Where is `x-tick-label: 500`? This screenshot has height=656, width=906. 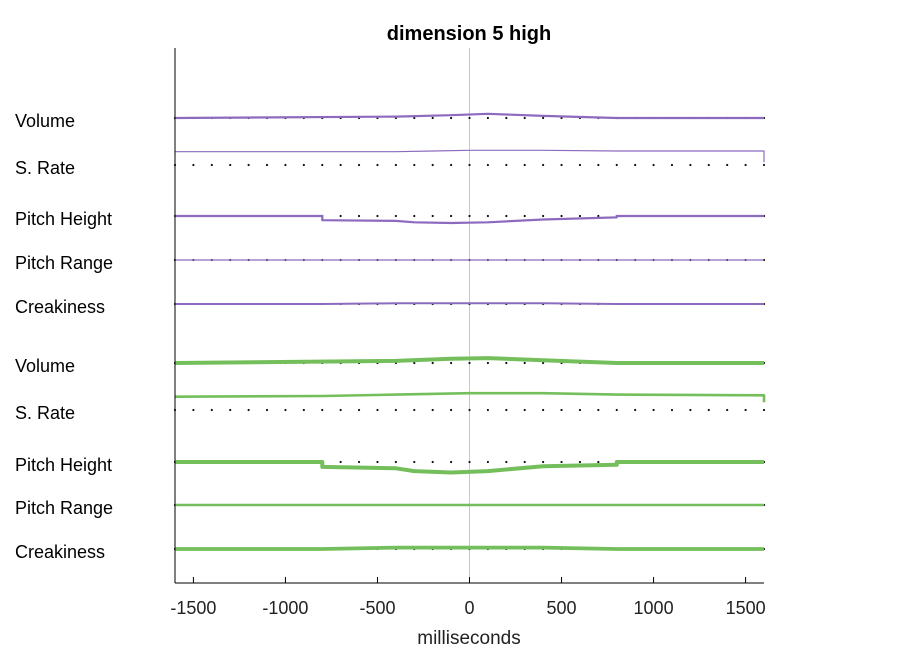
x-tick-label: 500 is located at coordinates (562, 608).